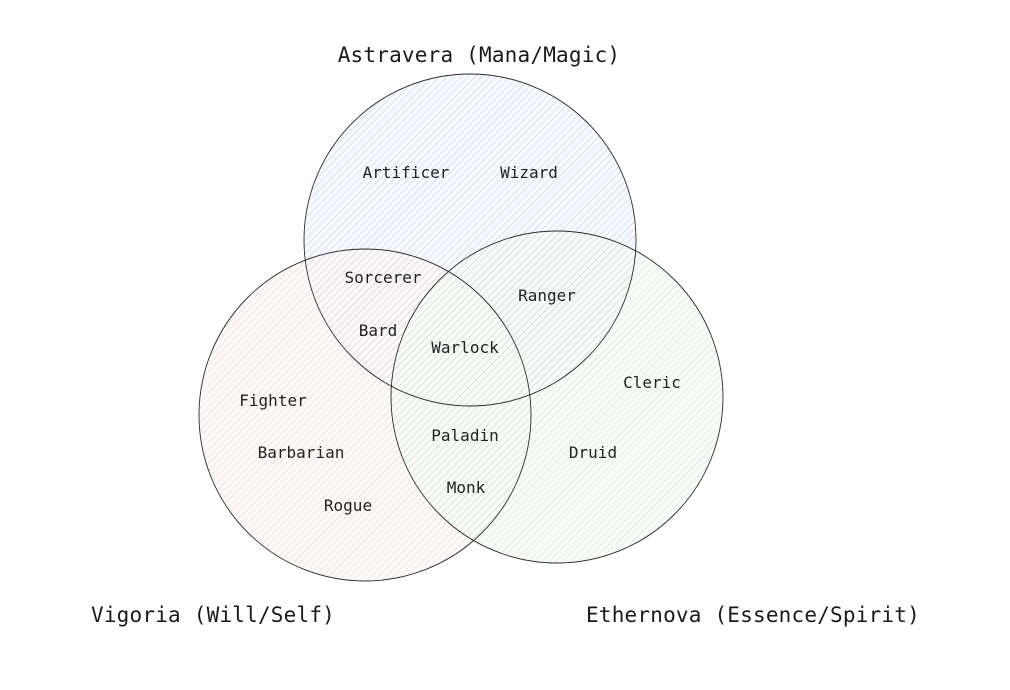  What do you see at coordinates (273, 400) in the screenshot?
I see `member-fighter: Fighter` at bounding box center [273, 400].